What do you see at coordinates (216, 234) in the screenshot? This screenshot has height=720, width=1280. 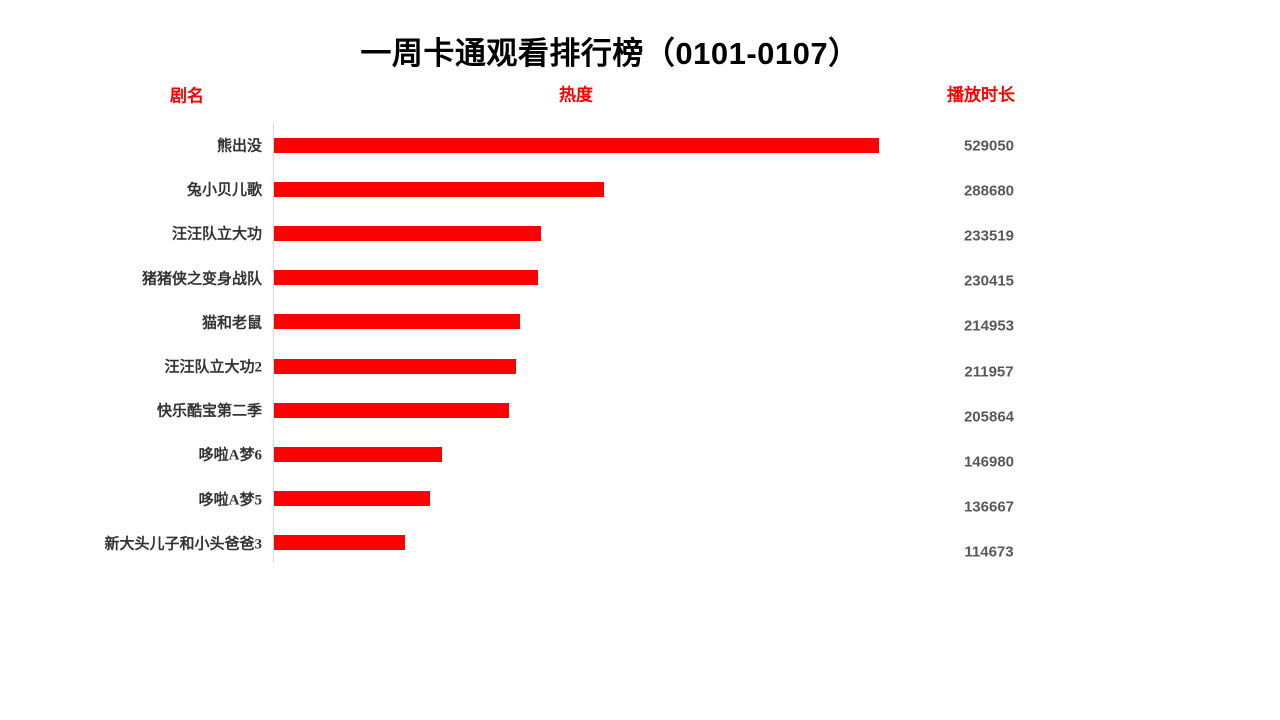 I see `category-label: 汪汪队立大功` at bounding box center [216, 234].